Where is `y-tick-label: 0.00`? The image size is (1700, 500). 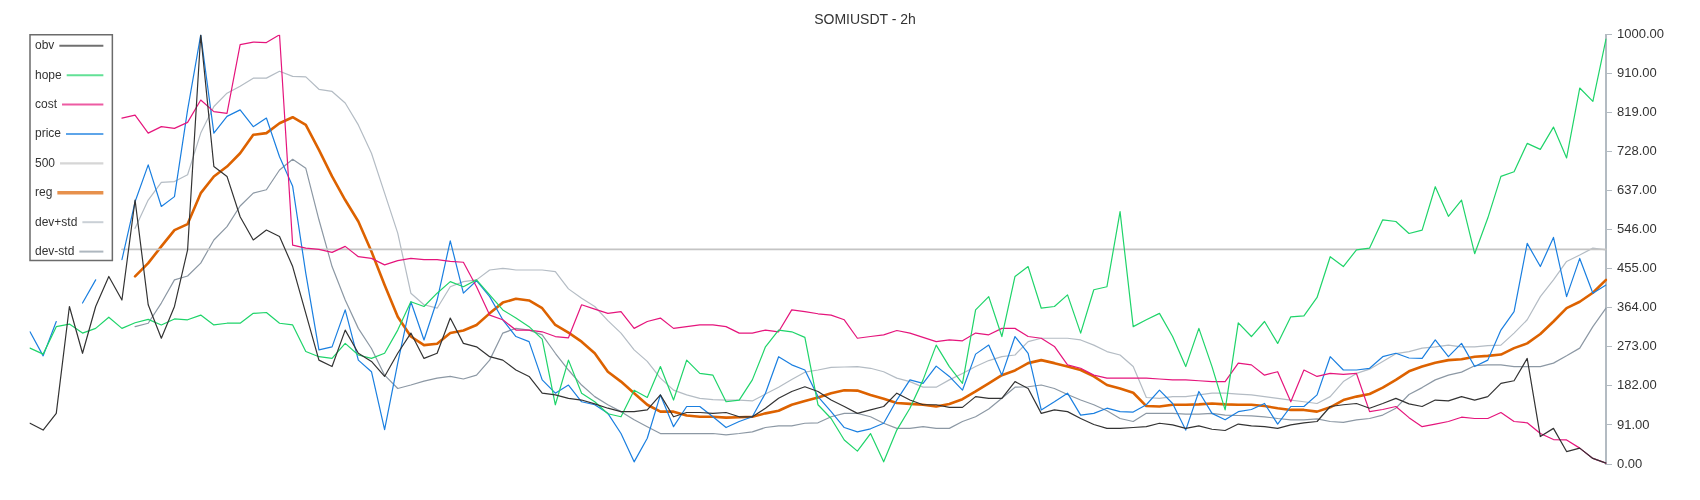 y-tick-label: 0.00 is located at coordinates (1630, 463).